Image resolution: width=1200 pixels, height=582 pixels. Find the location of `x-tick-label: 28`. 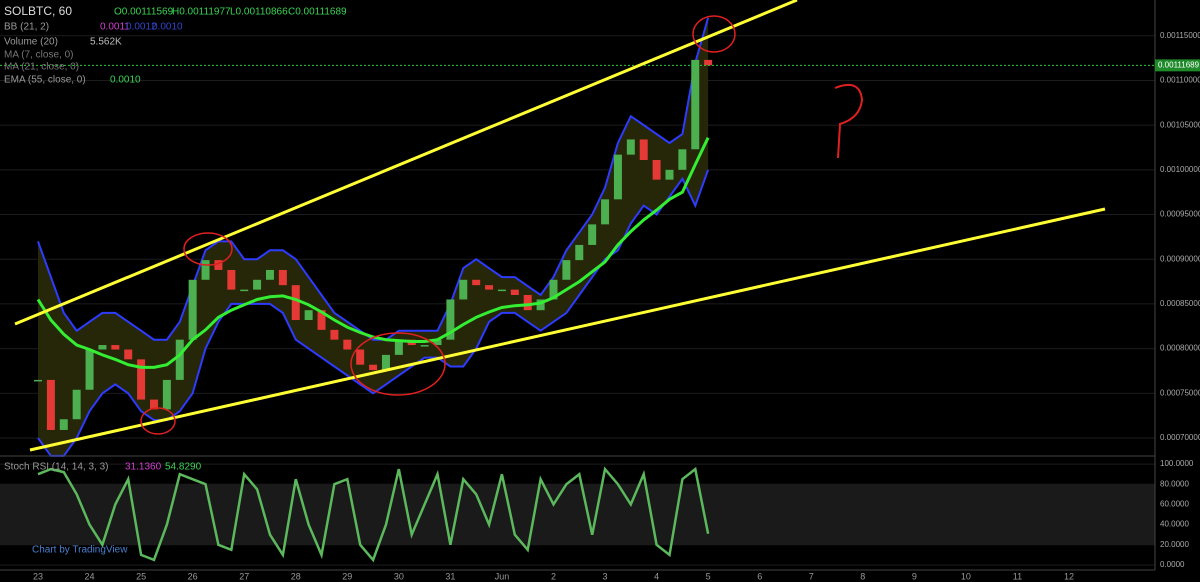

x-tick-label: 28 is located at coordinates (296, 576).